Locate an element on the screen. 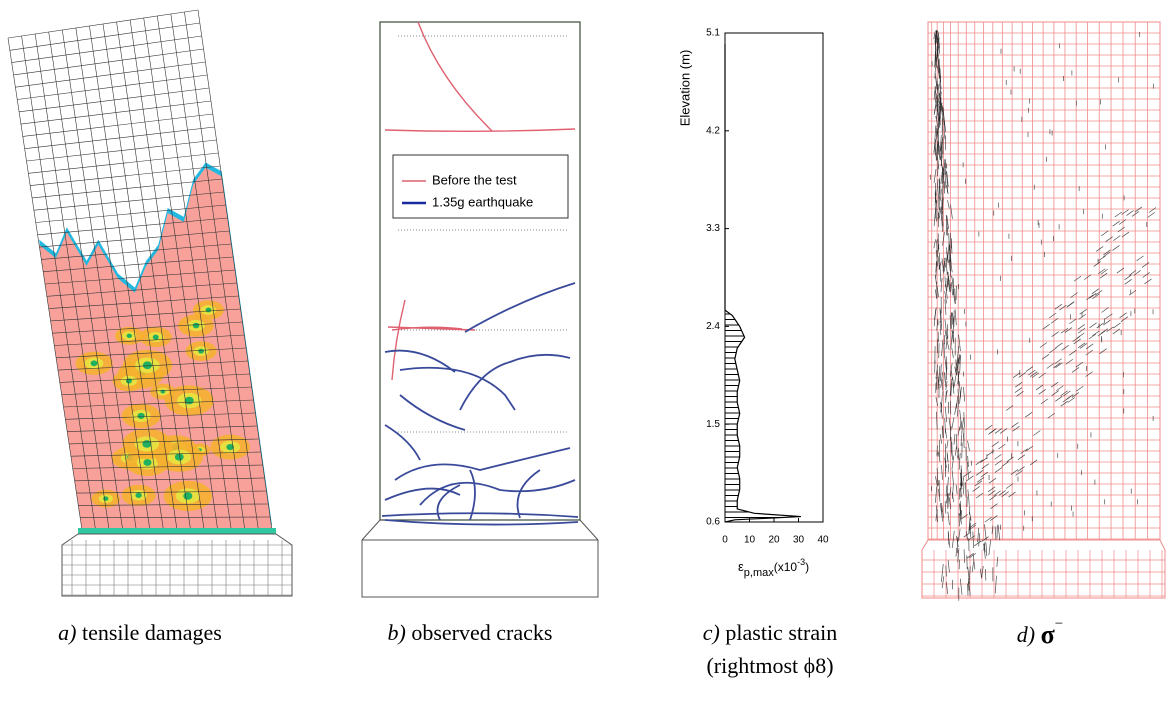  base-strip is located at coordinates (177, 531).